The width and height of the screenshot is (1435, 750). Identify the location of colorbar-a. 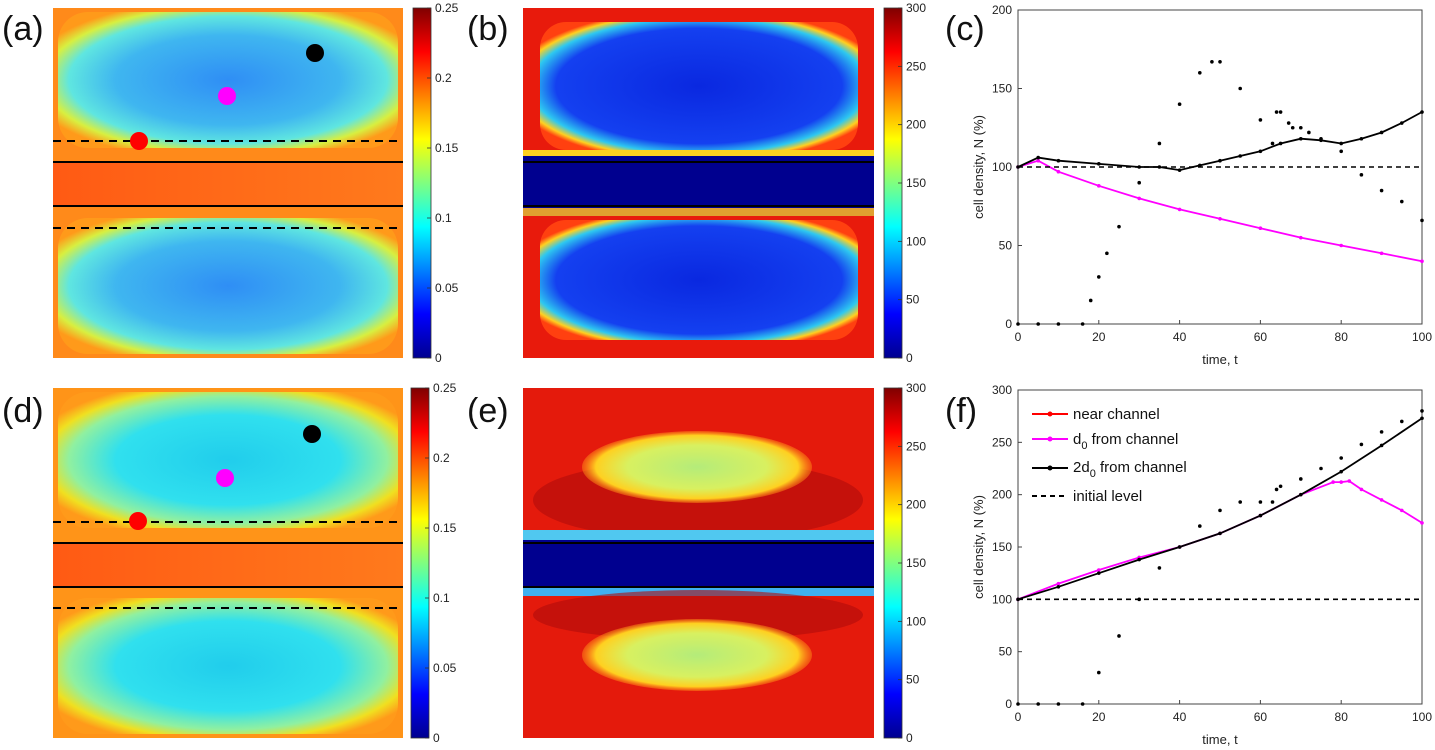
(422, 183).